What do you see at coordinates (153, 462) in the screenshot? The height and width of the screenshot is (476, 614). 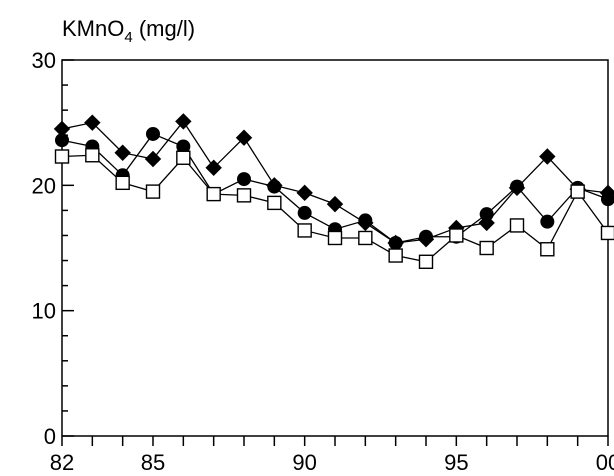 I see `x-tick-label: 85` at bounding box center [153, 462].